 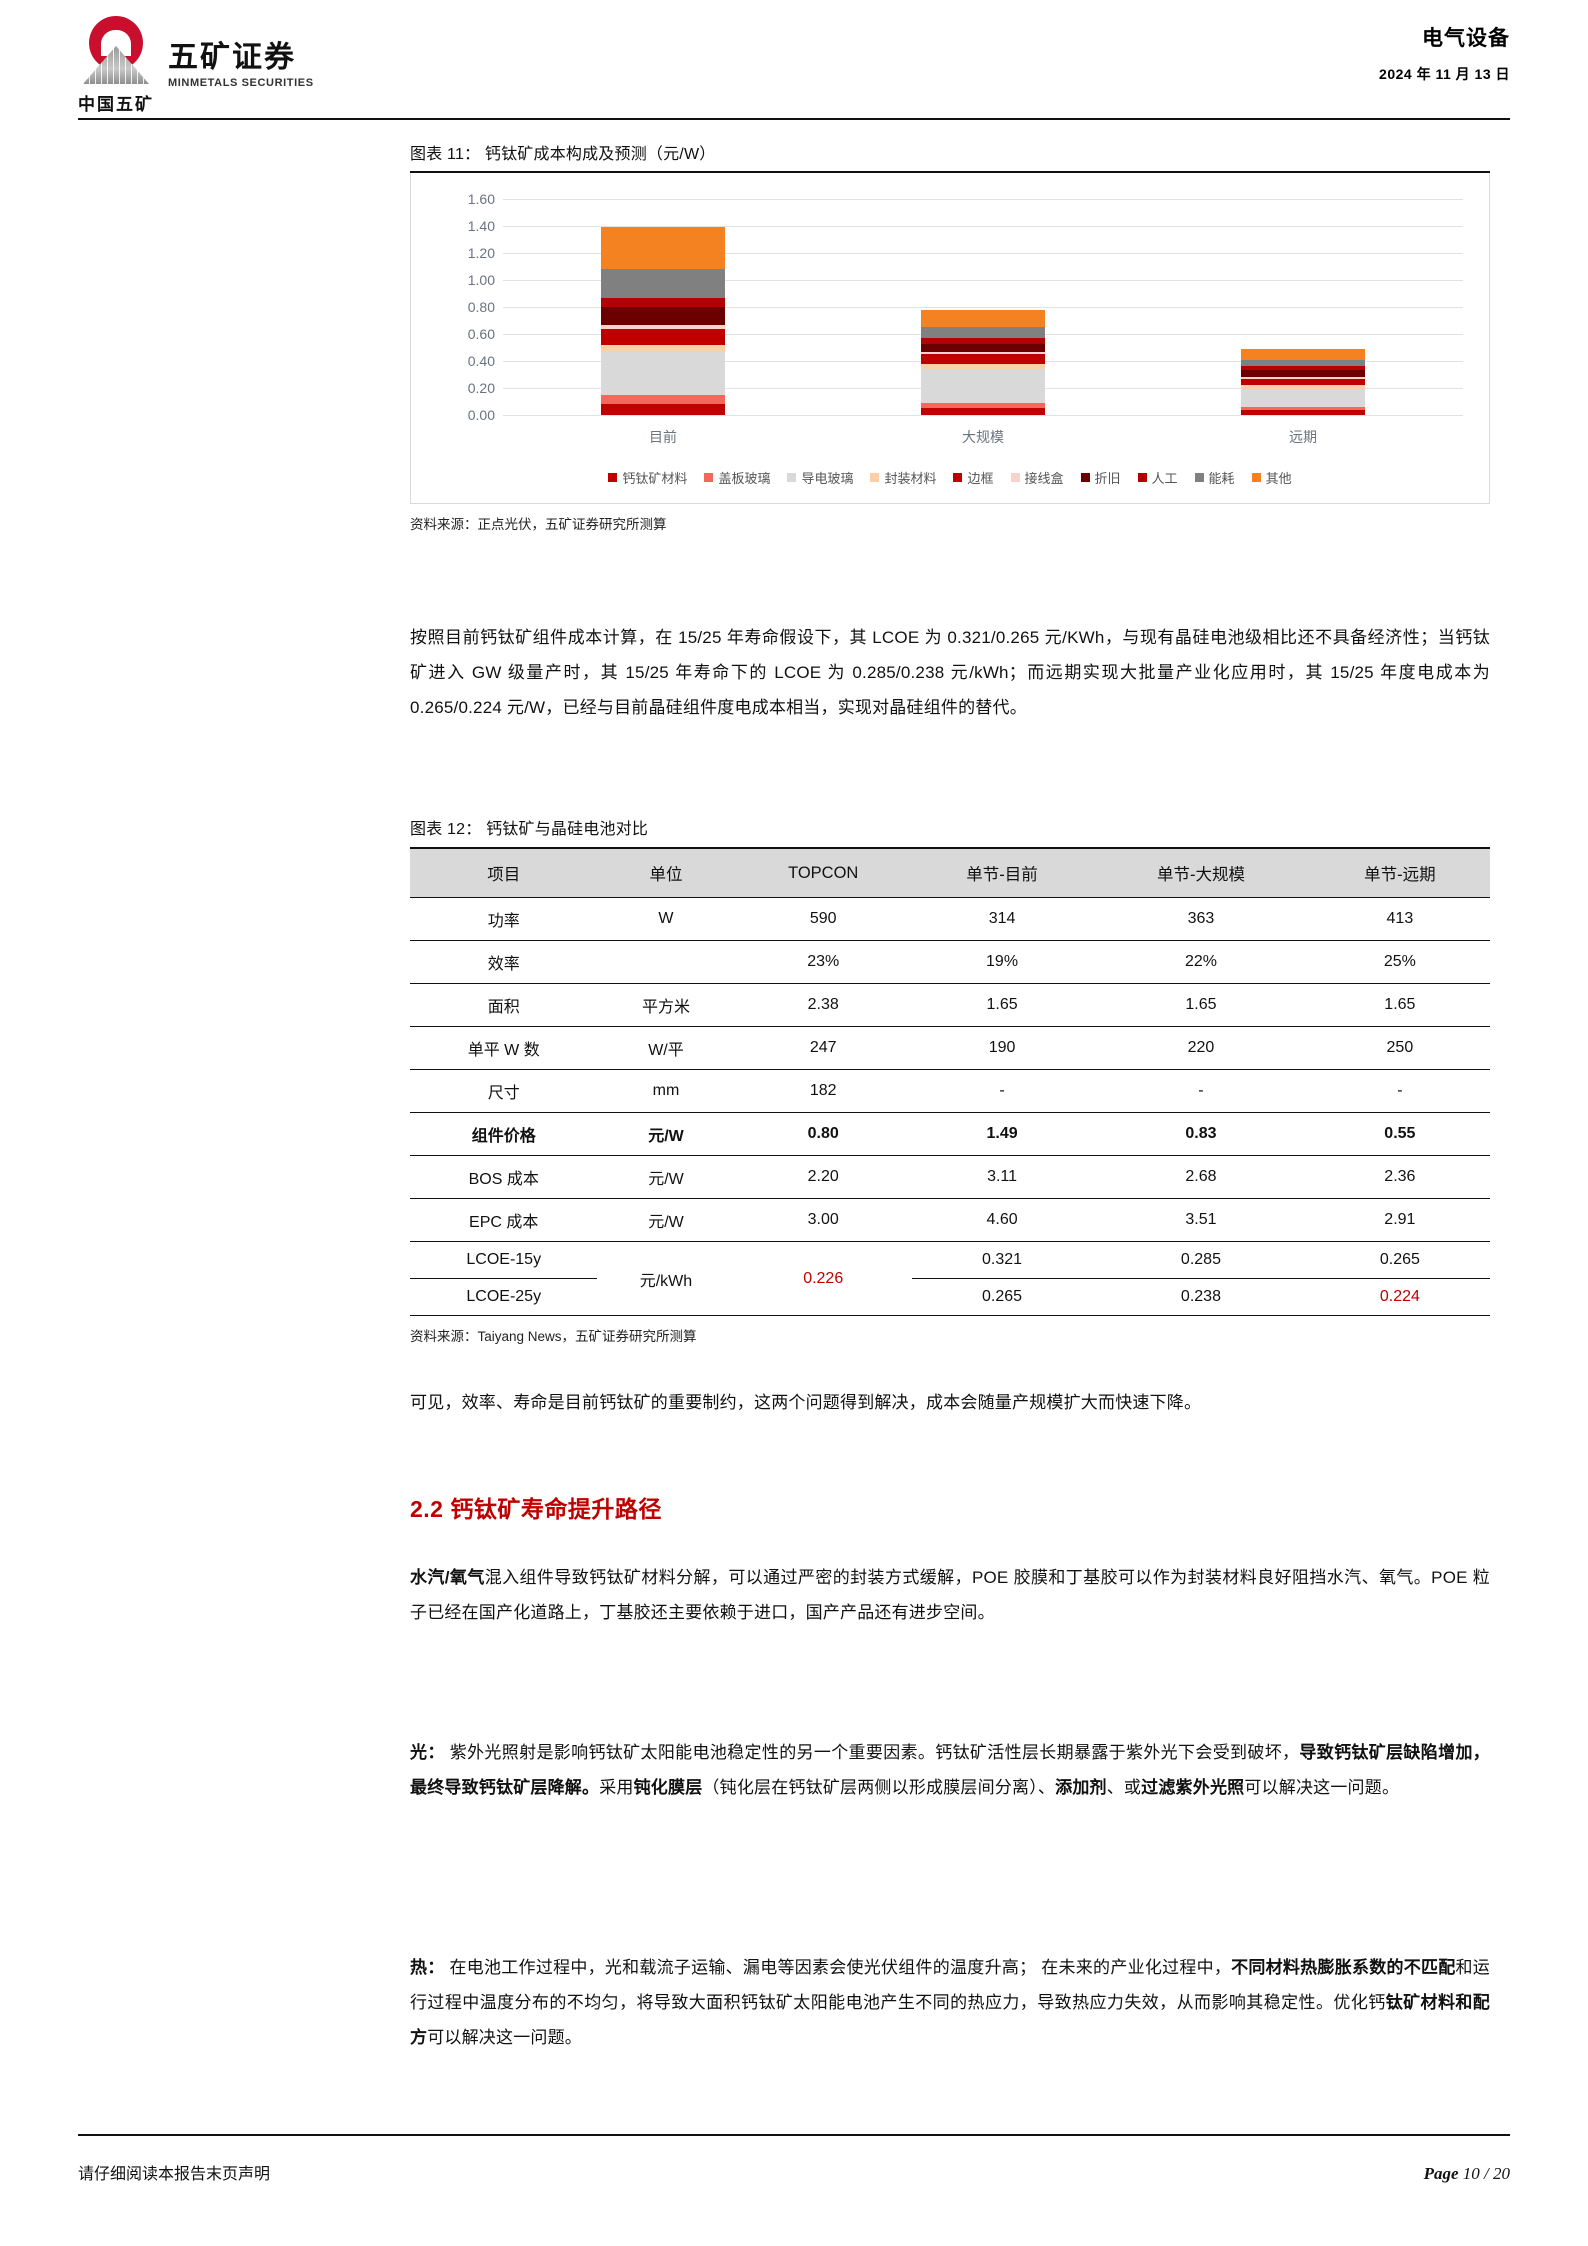 I want to click on table-cell: 190, so click(x=1002, y=1048).